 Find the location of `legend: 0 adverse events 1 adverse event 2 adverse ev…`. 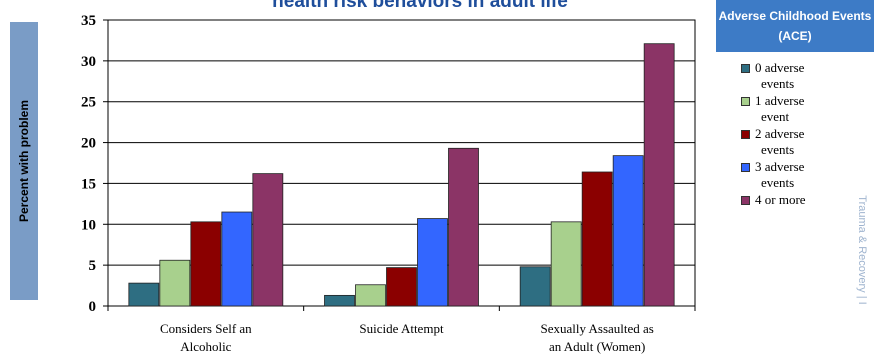

legend: 0 adverse events 1 adverse event 2 adverse ev… is located at coordinates (801, 134).